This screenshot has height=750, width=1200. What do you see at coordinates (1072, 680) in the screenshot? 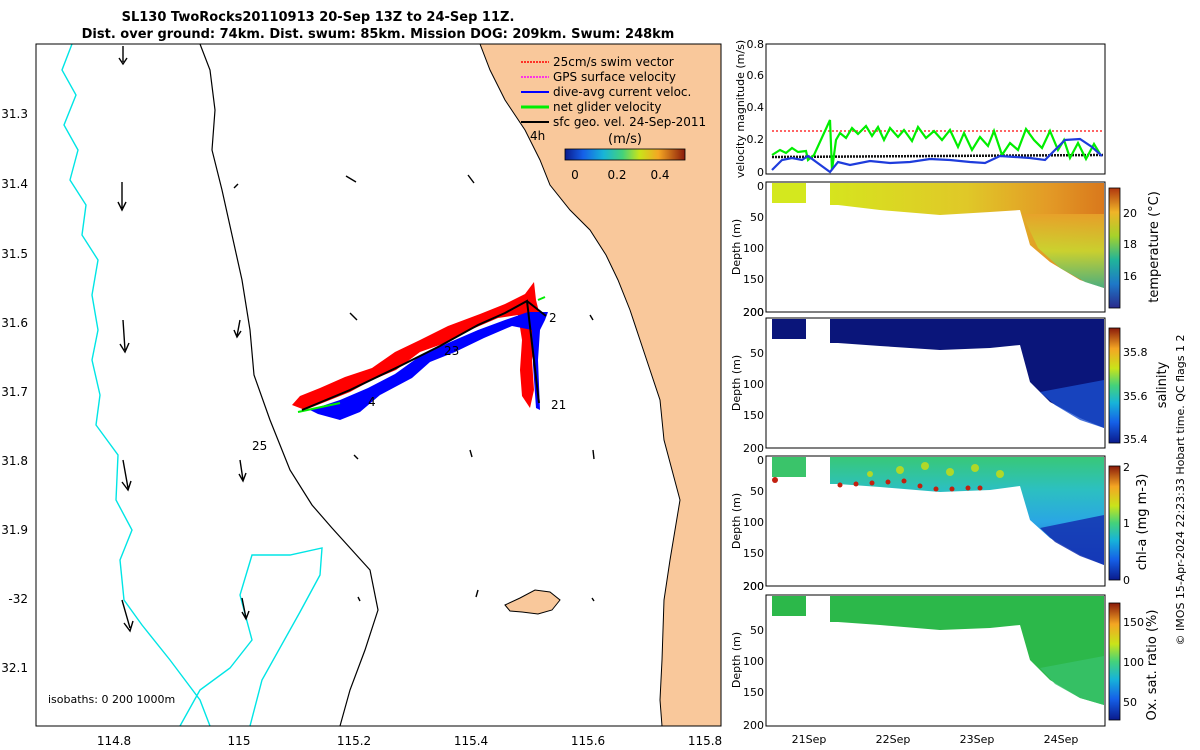
I see `oxygen-deep-field` at bounding box center [1072, 680].